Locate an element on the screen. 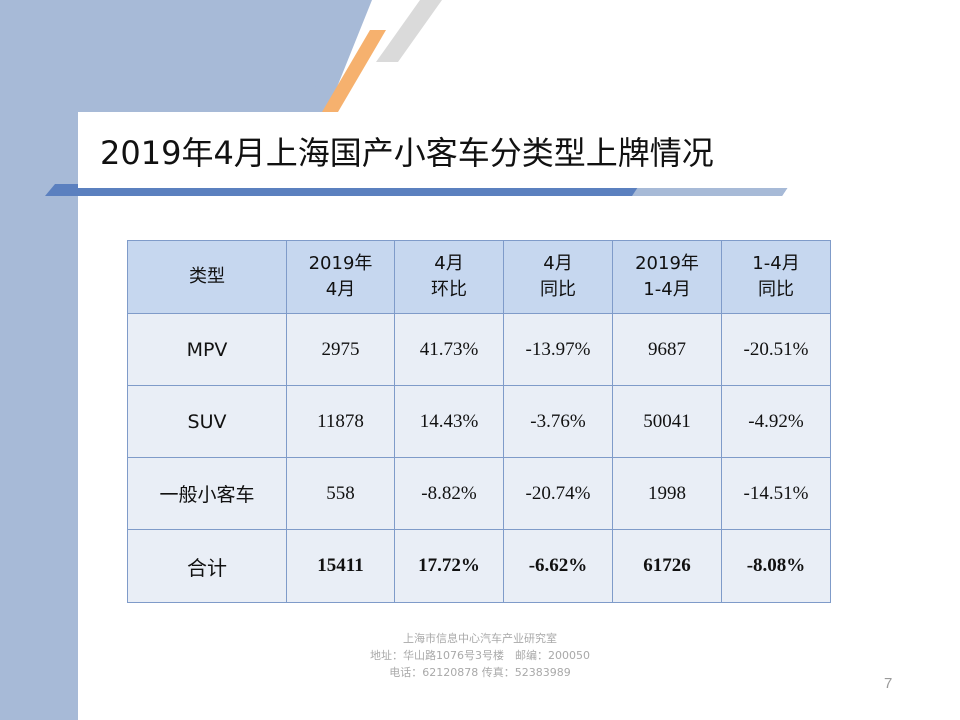 The width and height of the screenshot is (960, 720). slide-title: 2019年4月上海国产小客车分类型上牌情况 is located at coordinates (407, 153).